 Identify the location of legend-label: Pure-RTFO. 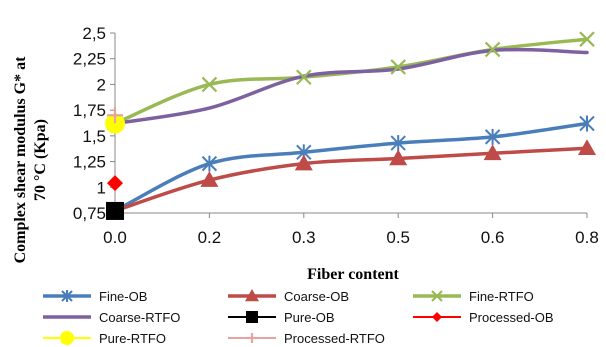
(132, 338).